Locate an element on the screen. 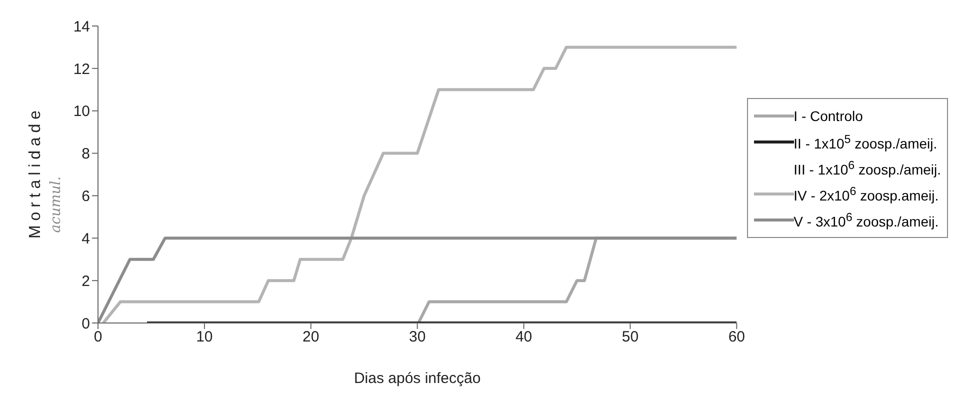 The width and height of the screenshot is (963, 400). text: acumul. is located at coordinates (56, 204).